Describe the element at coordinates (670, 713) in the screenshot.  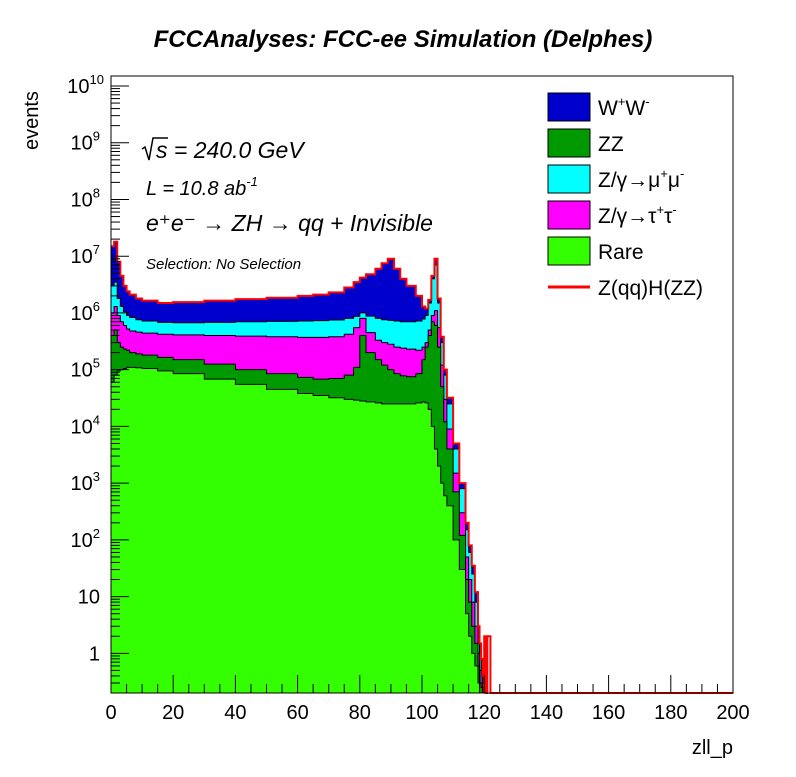
I see `x-tick-label: 180` at that location.